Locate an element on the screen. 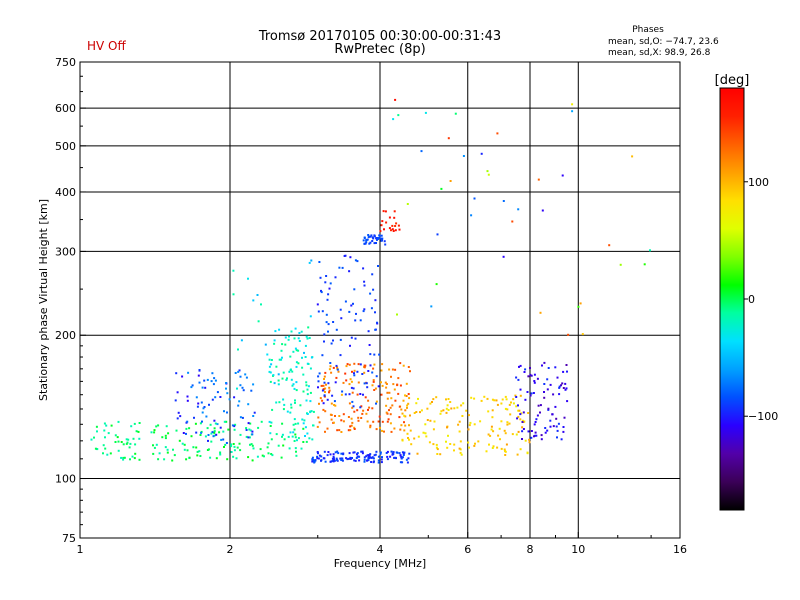  stats-x-line: mean, sd,X: 98.9, 26.8 is located at coordinates (659, 53).